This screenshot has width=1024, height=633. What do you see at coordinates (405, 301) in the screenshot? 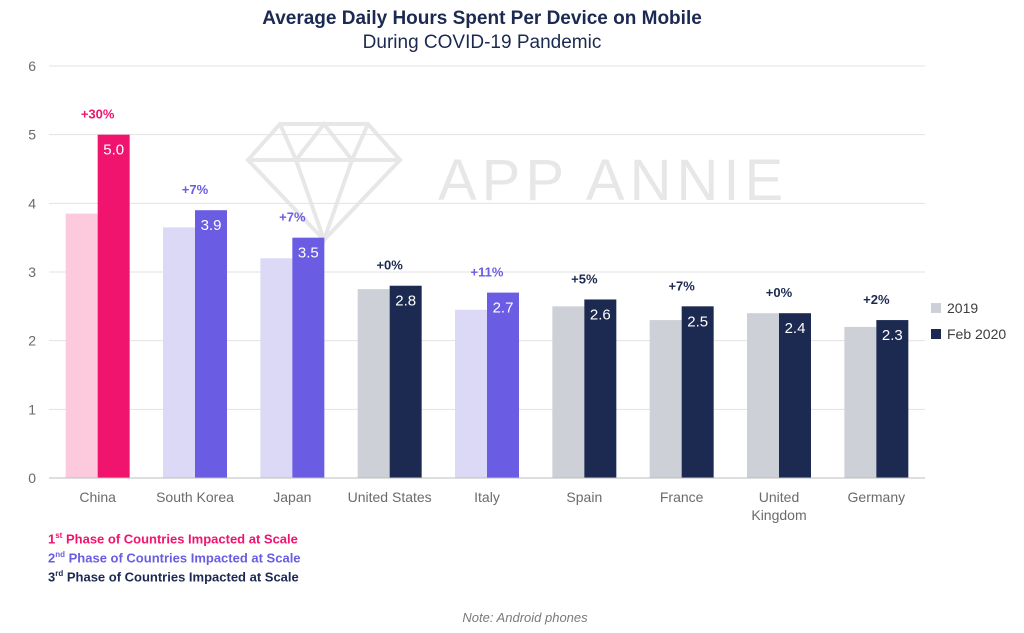
I see `bar-value-label: 2.8` at bounding box center [405, 301].